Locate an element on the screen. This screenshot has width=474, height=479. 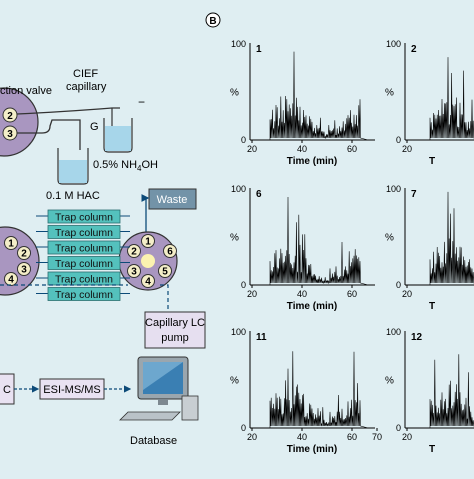
right-valve-port-label: 6 is located at coordinates (170, 252).